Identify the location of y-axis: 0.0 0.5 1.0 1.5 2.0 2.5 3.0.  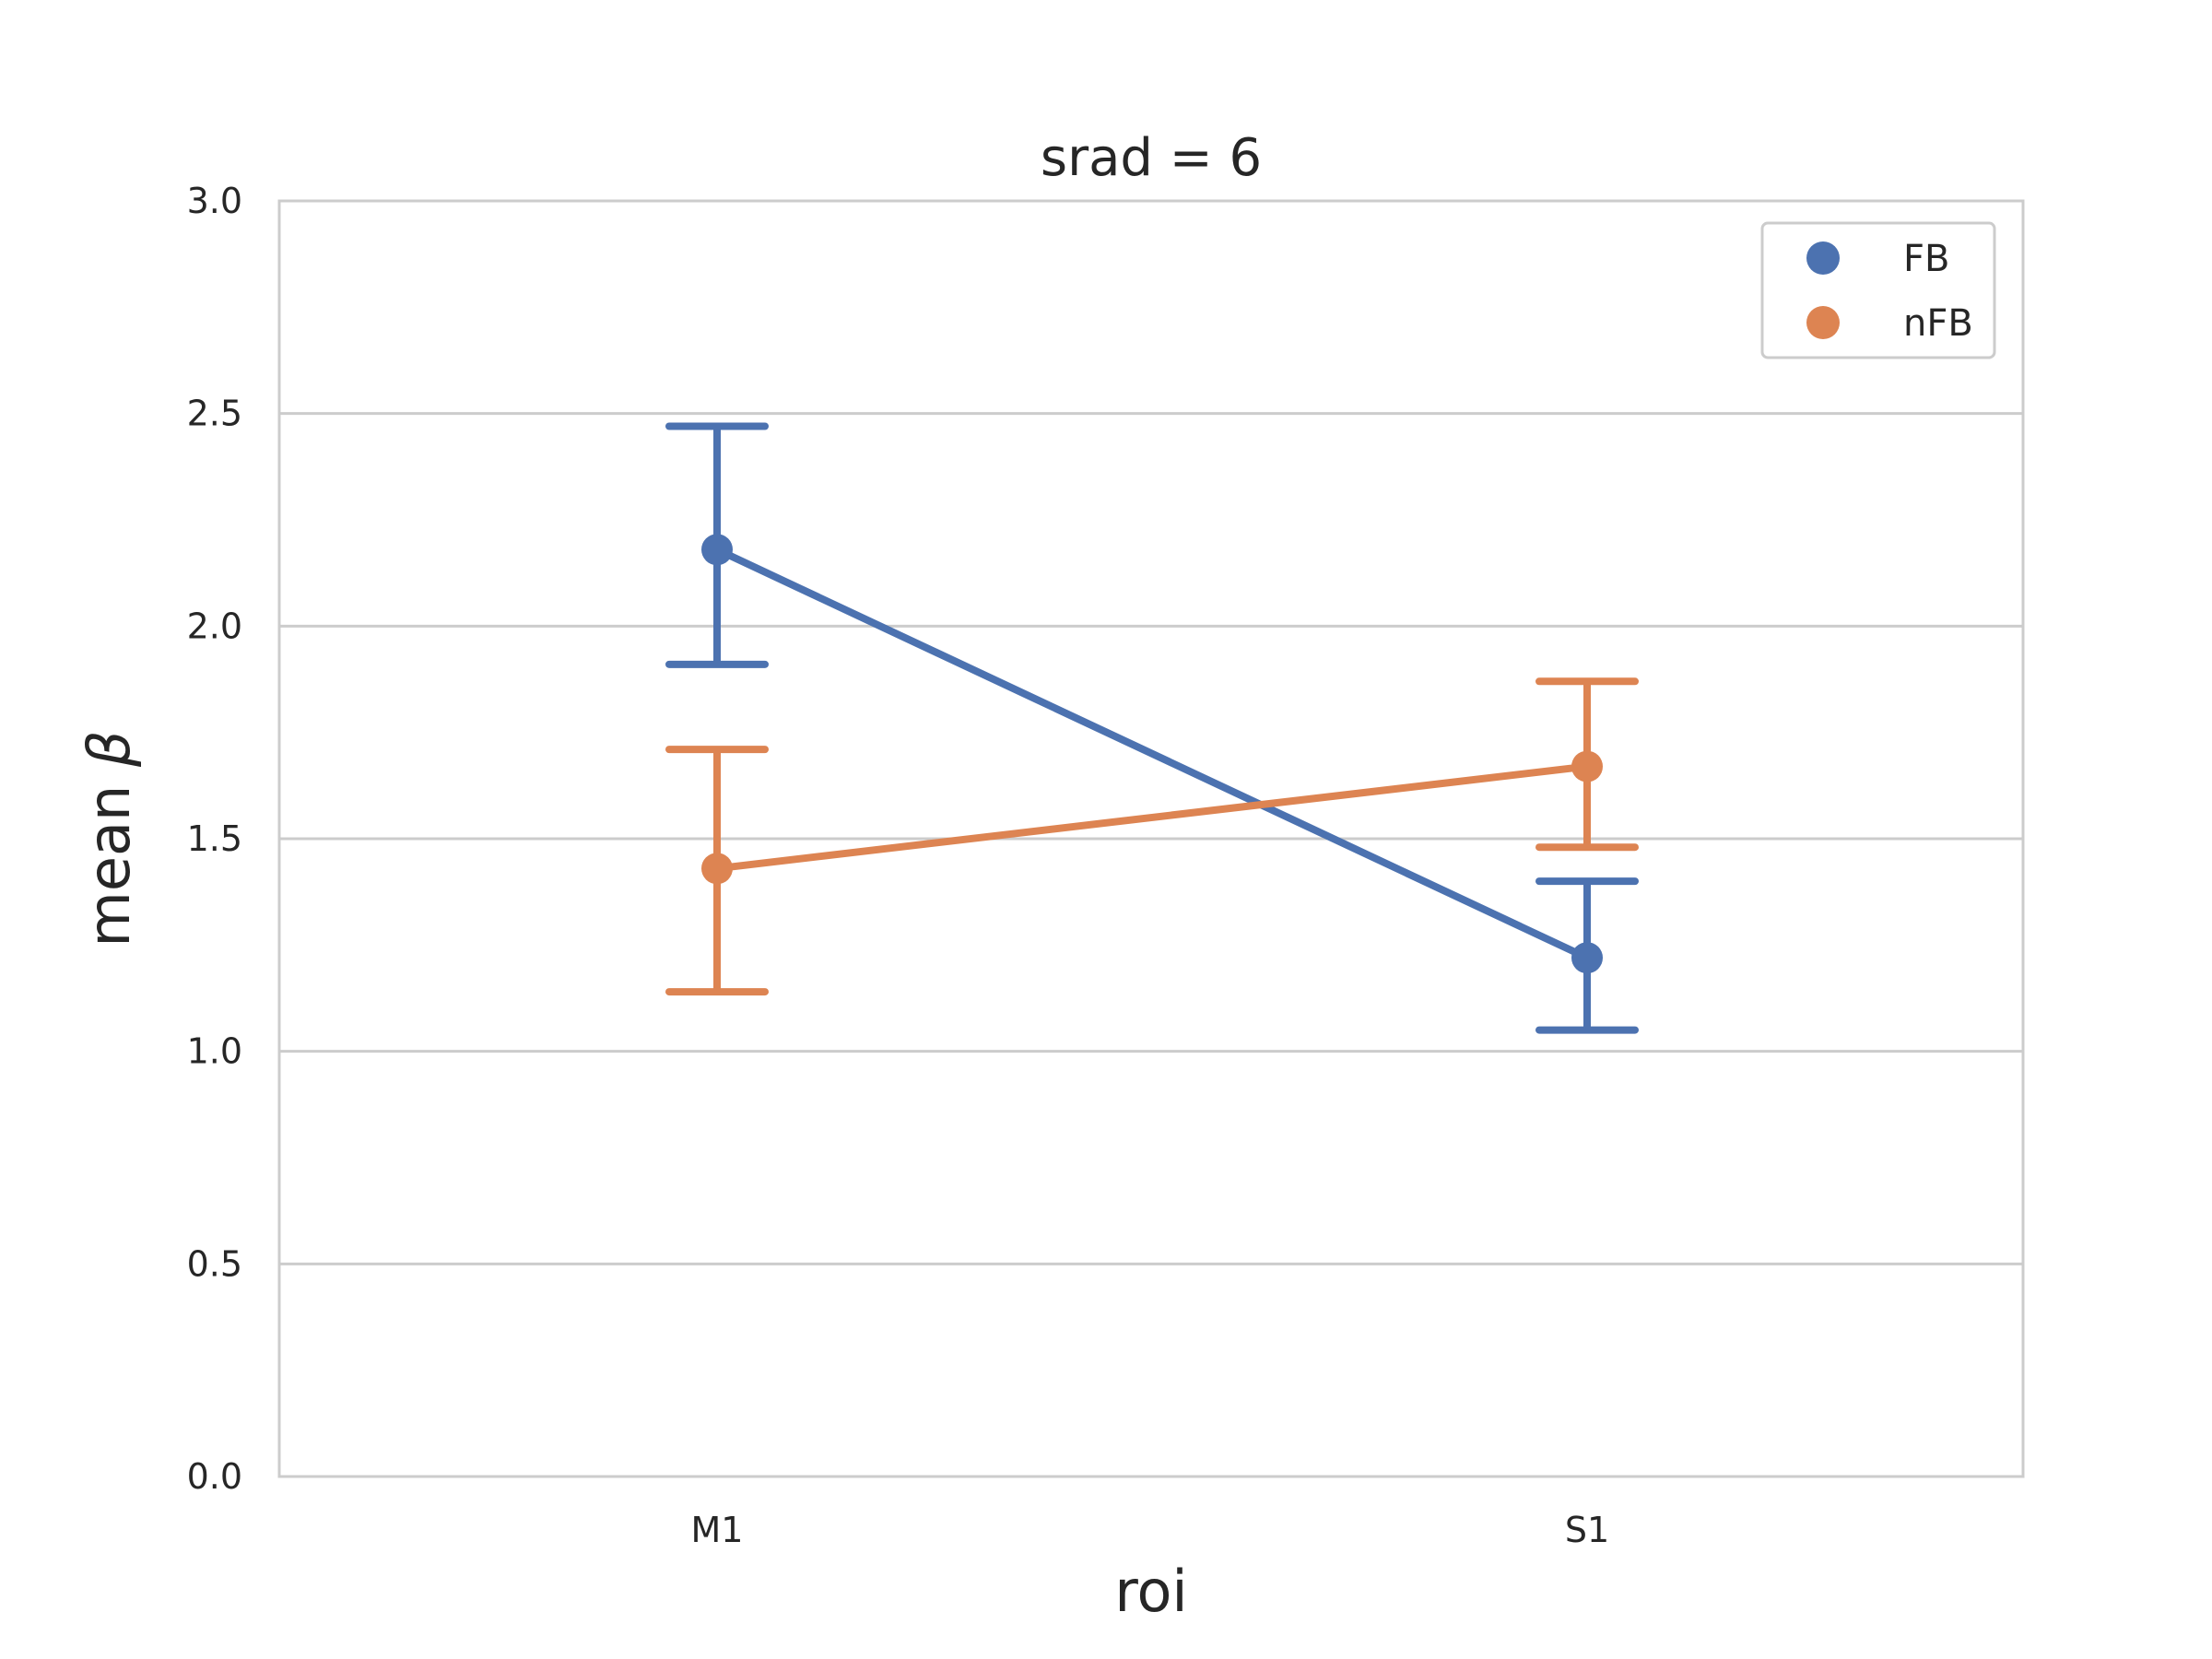
(214, 839).